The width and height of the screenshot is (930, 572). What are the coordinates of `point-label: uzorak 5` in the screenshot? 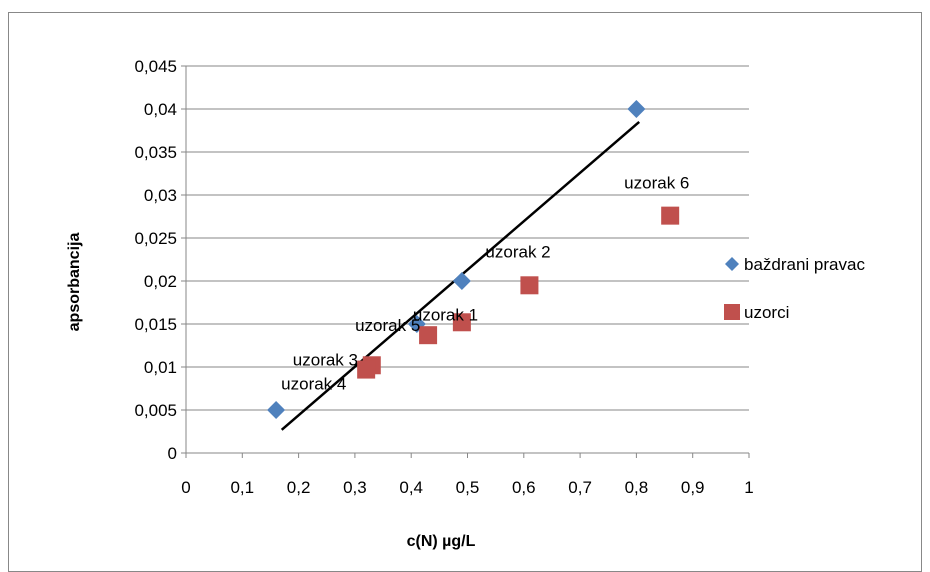 It's located at (387, 325).